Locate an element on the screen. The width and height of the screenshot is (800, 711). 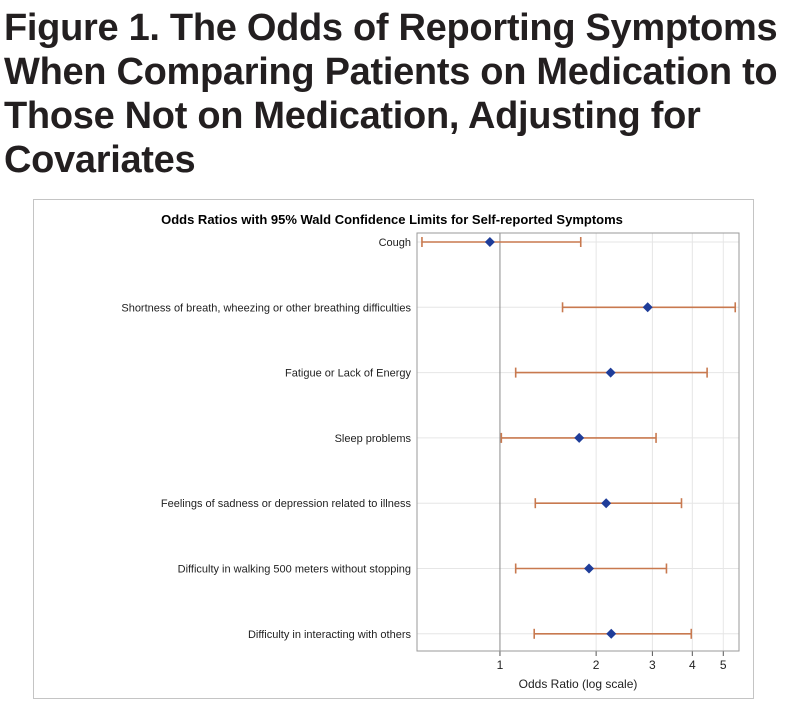
x-axis-label: Odds Ratio (log scale) is located at coordinates (578, 684).